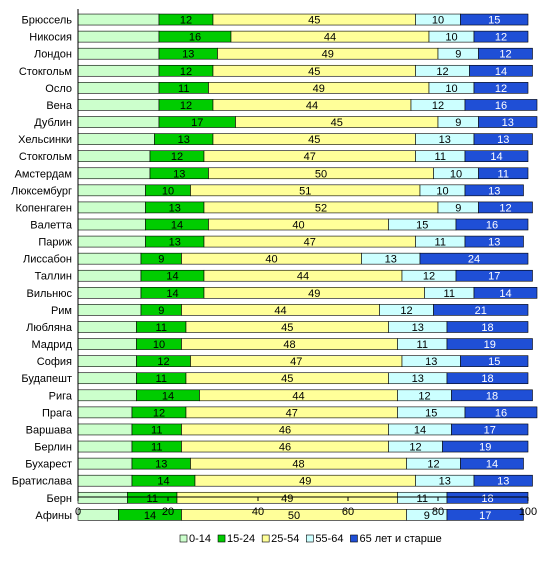  What do you see at coordinates (298, 226) in the screenshot?
I see `data-label: 40` at bounding box center [298, 226].